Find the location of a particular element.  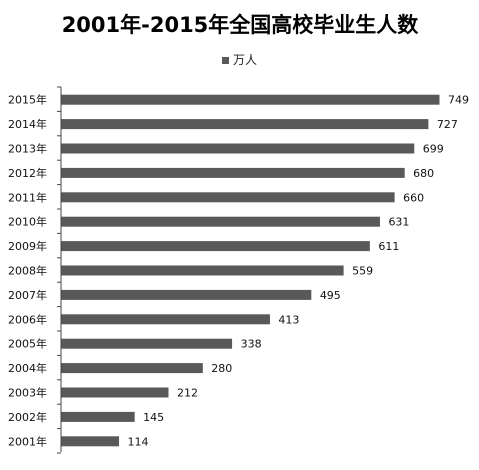

value-label: 145 is located at coordinates (153, 417).